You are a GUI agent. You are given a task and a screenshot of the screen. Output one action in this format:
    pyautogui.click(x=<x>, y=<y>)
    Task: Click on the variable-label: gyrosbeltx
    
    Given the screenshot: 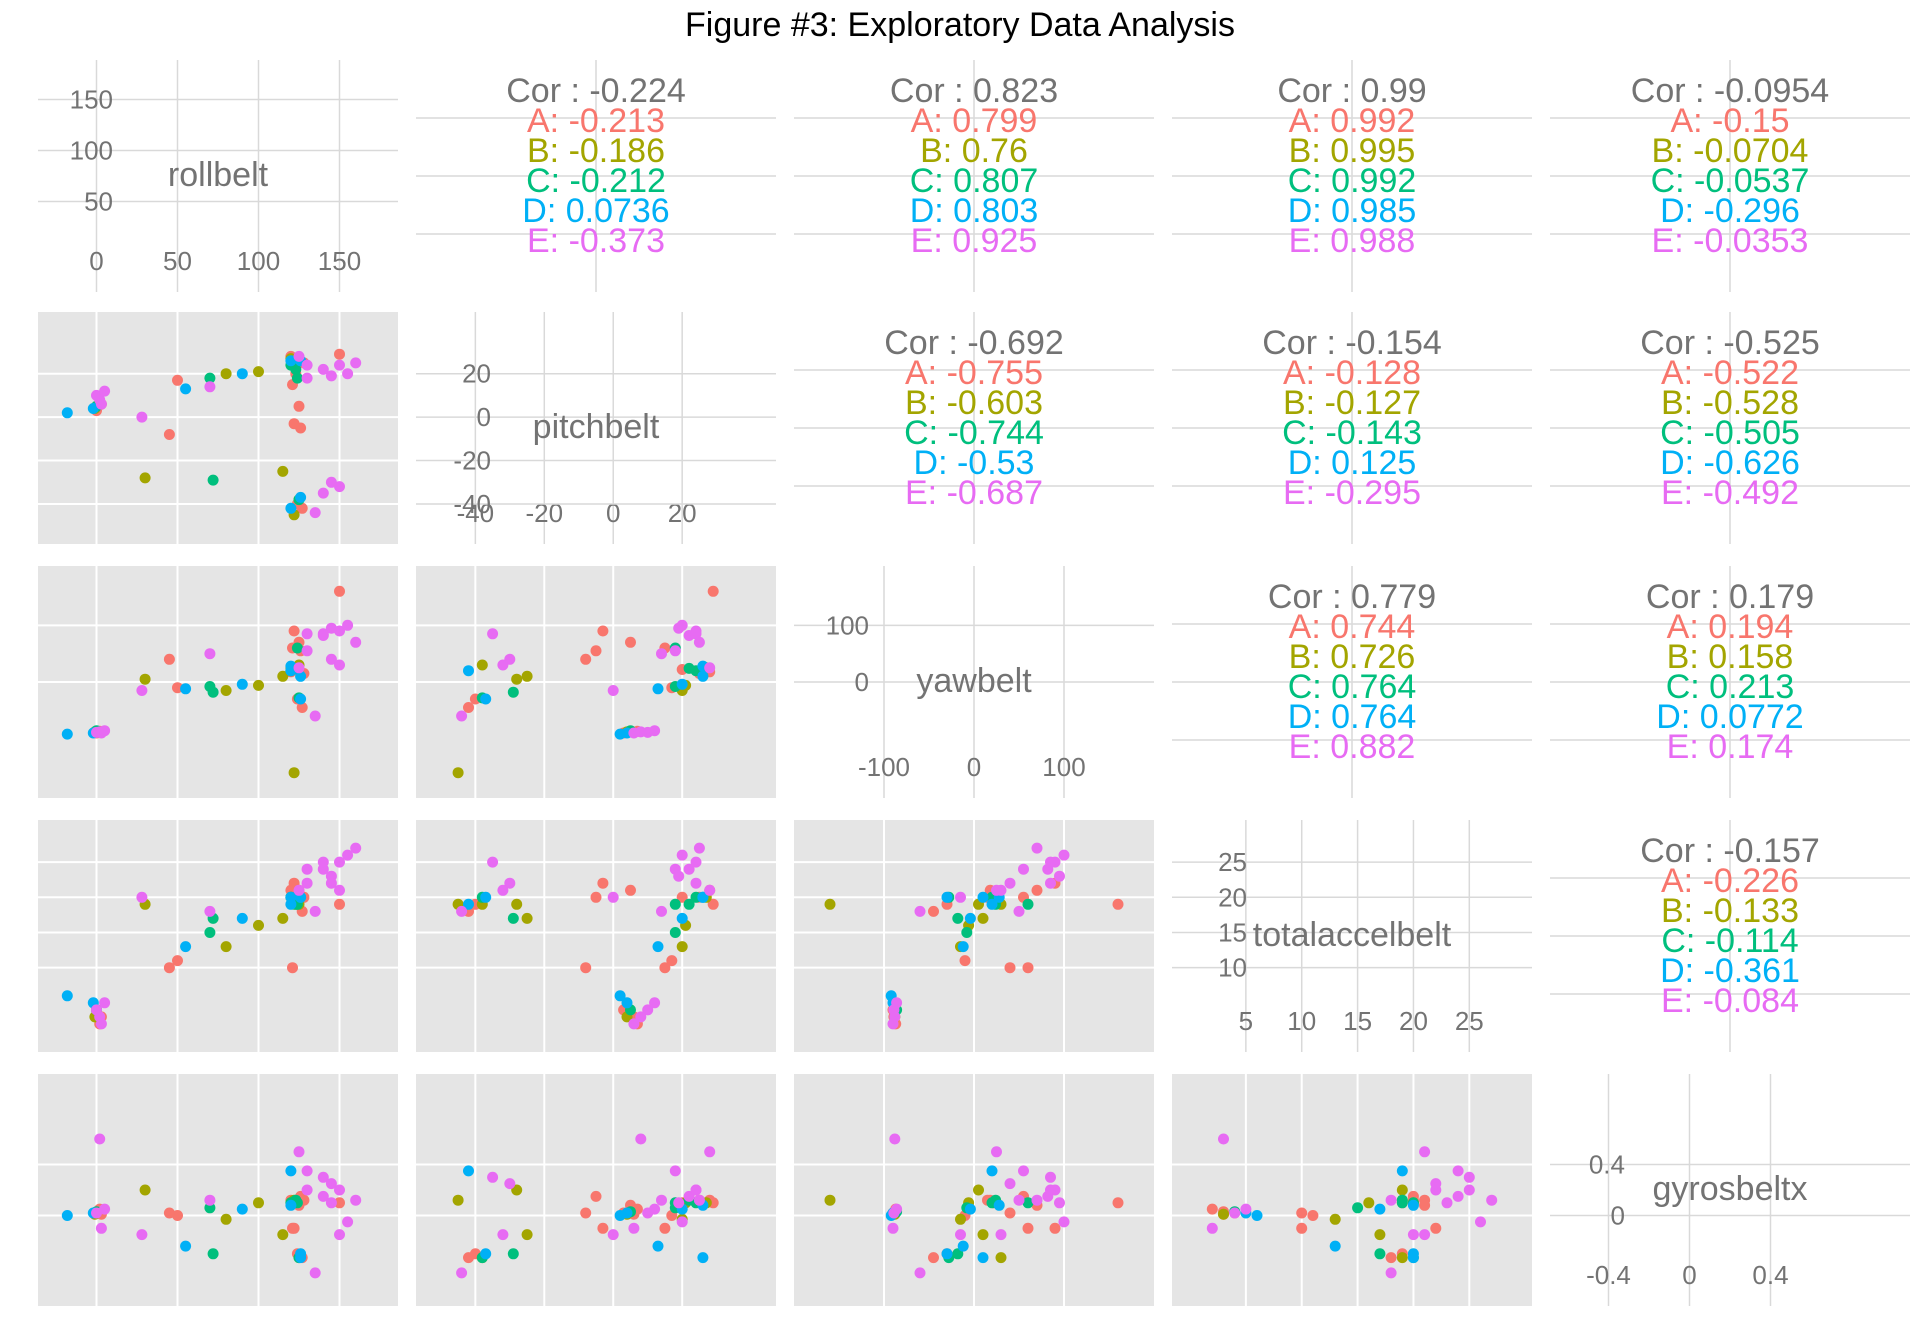 What is the action you would take?
    pyautogui.click(x=1730, y=1189)
    